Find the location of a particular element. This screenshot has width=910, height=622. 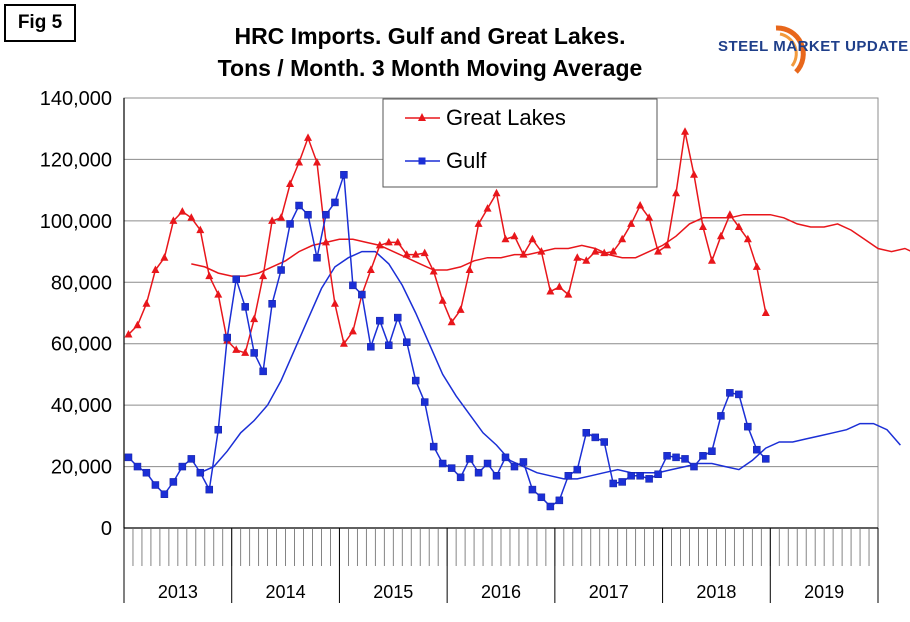

legend: Great Lakes Gulf is located at coordinates (520, 143).